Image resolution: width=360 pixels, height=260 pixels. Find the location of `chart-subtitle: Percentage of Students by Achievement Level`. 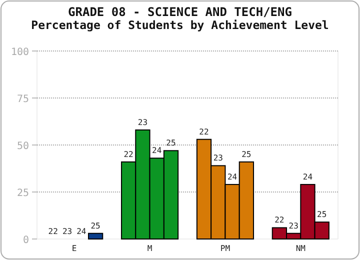

chart-subtitle: Percentage of Students by Achievement Level is located at coordinates (180, 25).